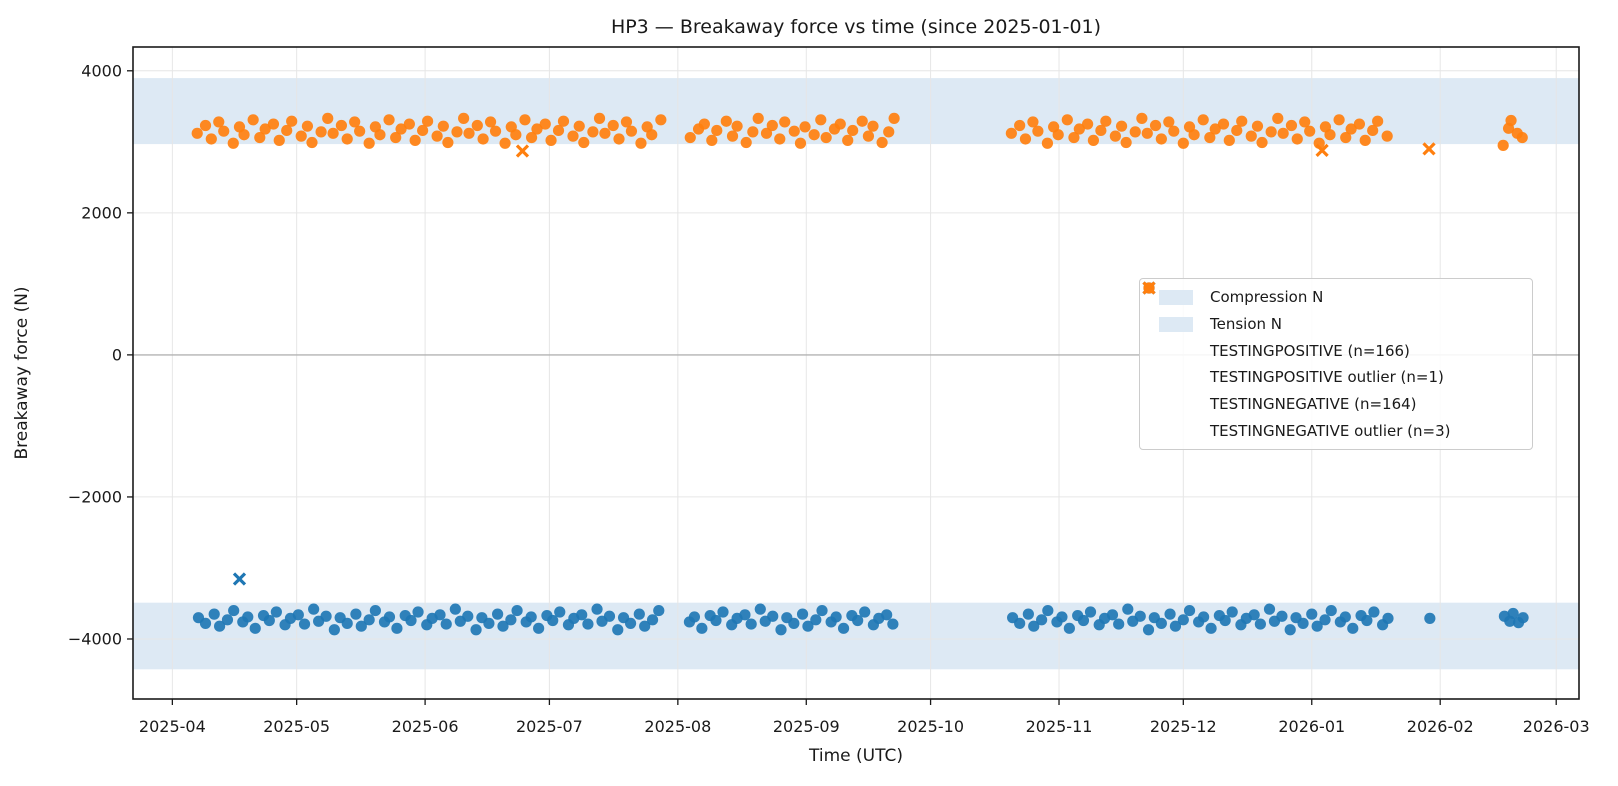 Image resolution: width=1618 pixels, height=786 pixels. What do you see at coordinates (1333, 362) in the screenshot?
I see `legend-item: TESTINGNEGATIVE outlier (n=3)` at bounding box center [1333, 362].